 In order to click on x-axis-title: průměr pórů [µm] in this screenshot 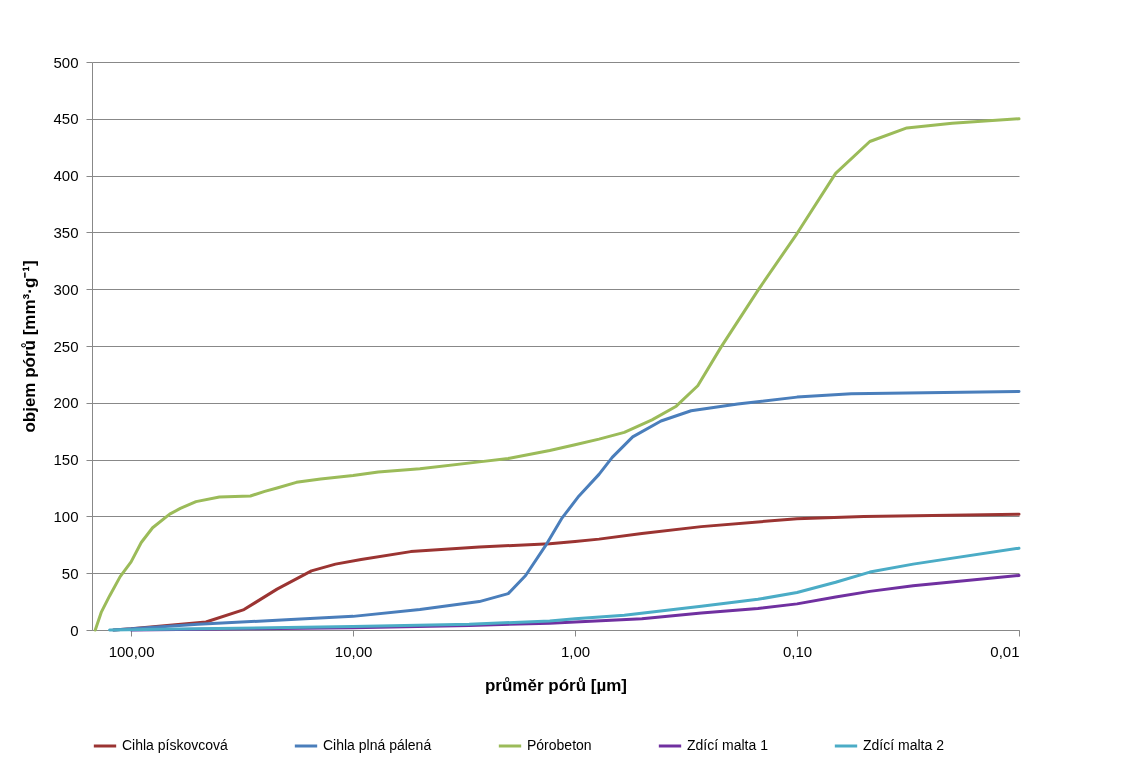, I will do `click(556, 685)`.